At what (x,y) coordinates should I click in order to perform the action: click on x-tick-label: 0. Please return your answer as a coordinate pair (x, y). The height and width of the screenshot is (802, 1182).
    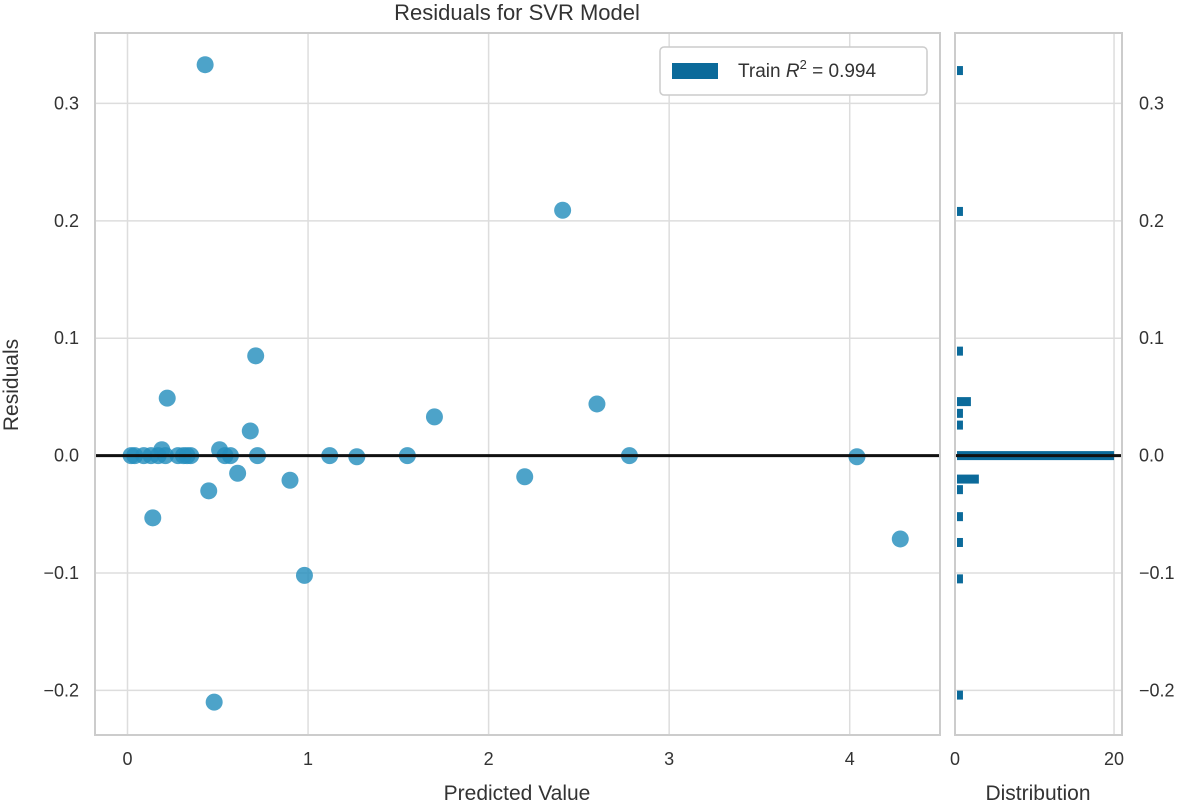
    Looking at the image, I should click on (127, 759).